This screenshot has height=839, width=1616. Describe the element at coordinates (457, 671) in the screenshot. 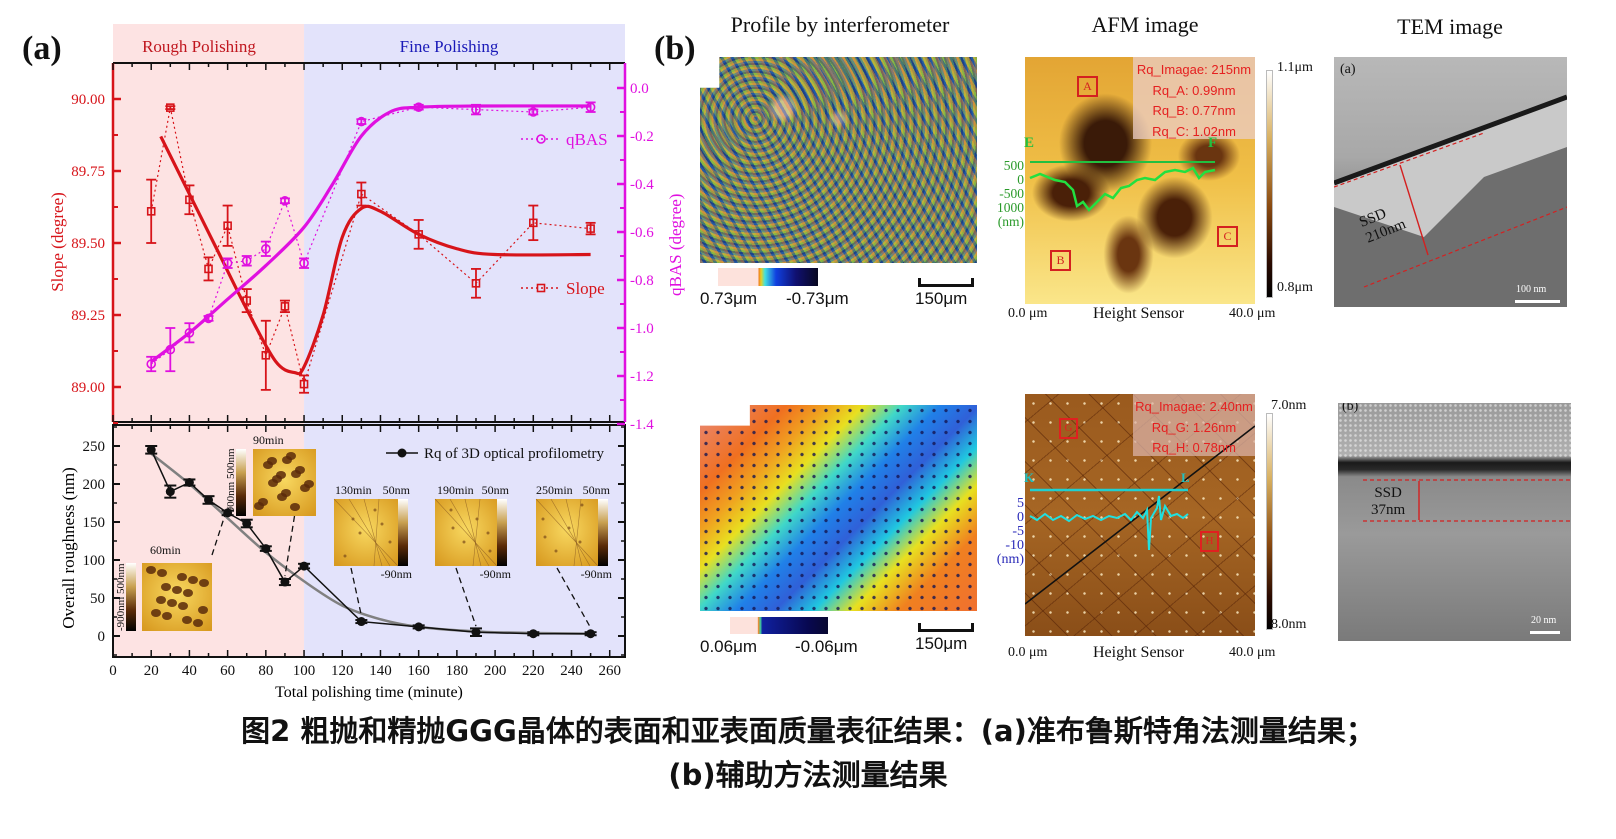

I see `x-tick-label: 180` at that location.